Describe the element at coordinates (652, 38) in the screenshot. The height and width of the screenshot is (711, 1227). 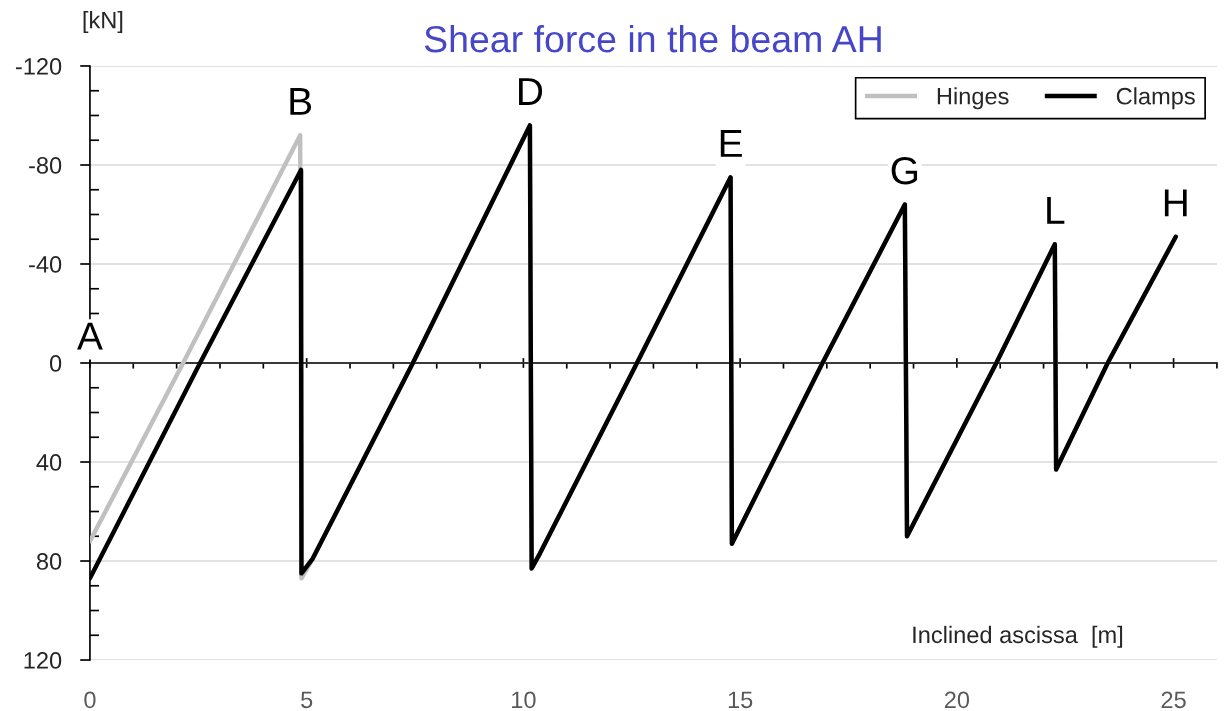
I see `chart-title: Shear force in the beam AH` at that location.